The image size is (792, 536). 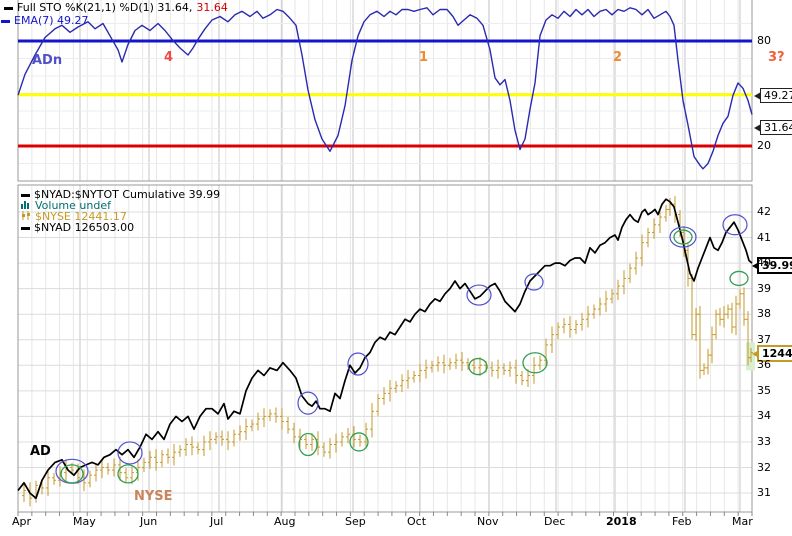 What do you see at coordinates (424, 57) in the screenshot?
I see `wave-count-1: 1` at bounding box center [424, 57].